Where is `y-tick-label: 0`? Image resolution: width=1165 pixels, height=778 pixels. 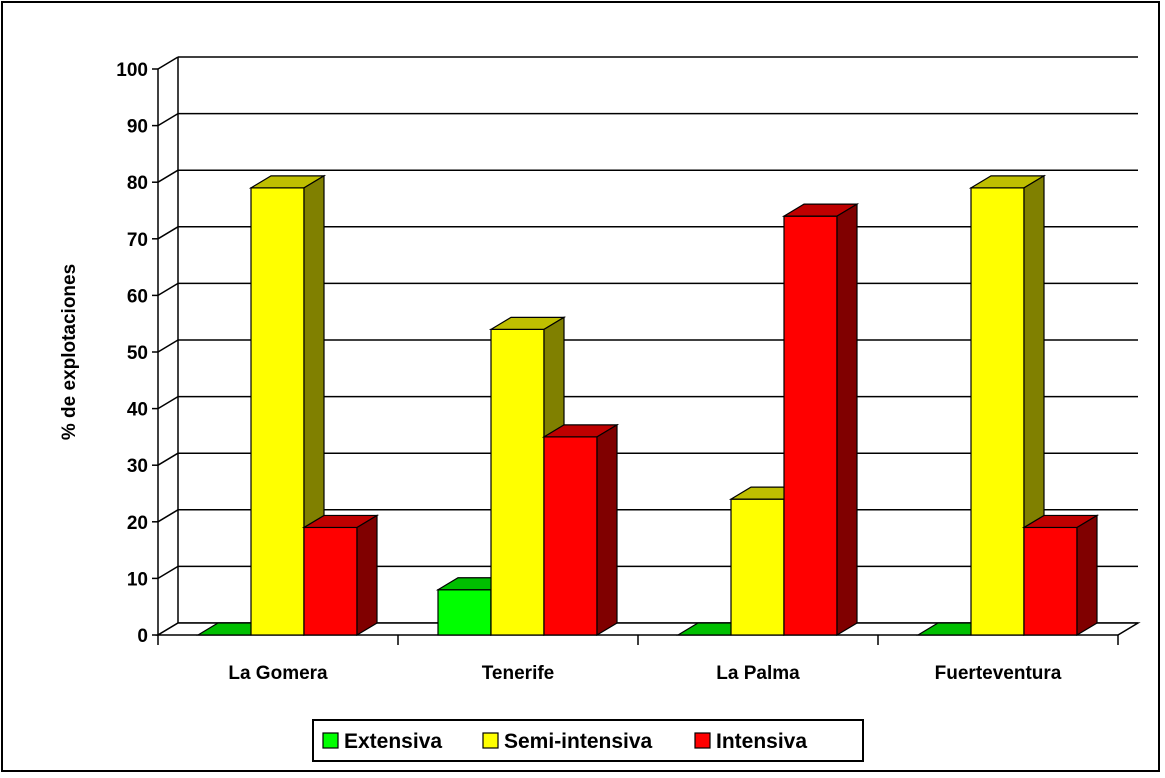 y-tick-label: 0 is located at coordinates (142, 636).